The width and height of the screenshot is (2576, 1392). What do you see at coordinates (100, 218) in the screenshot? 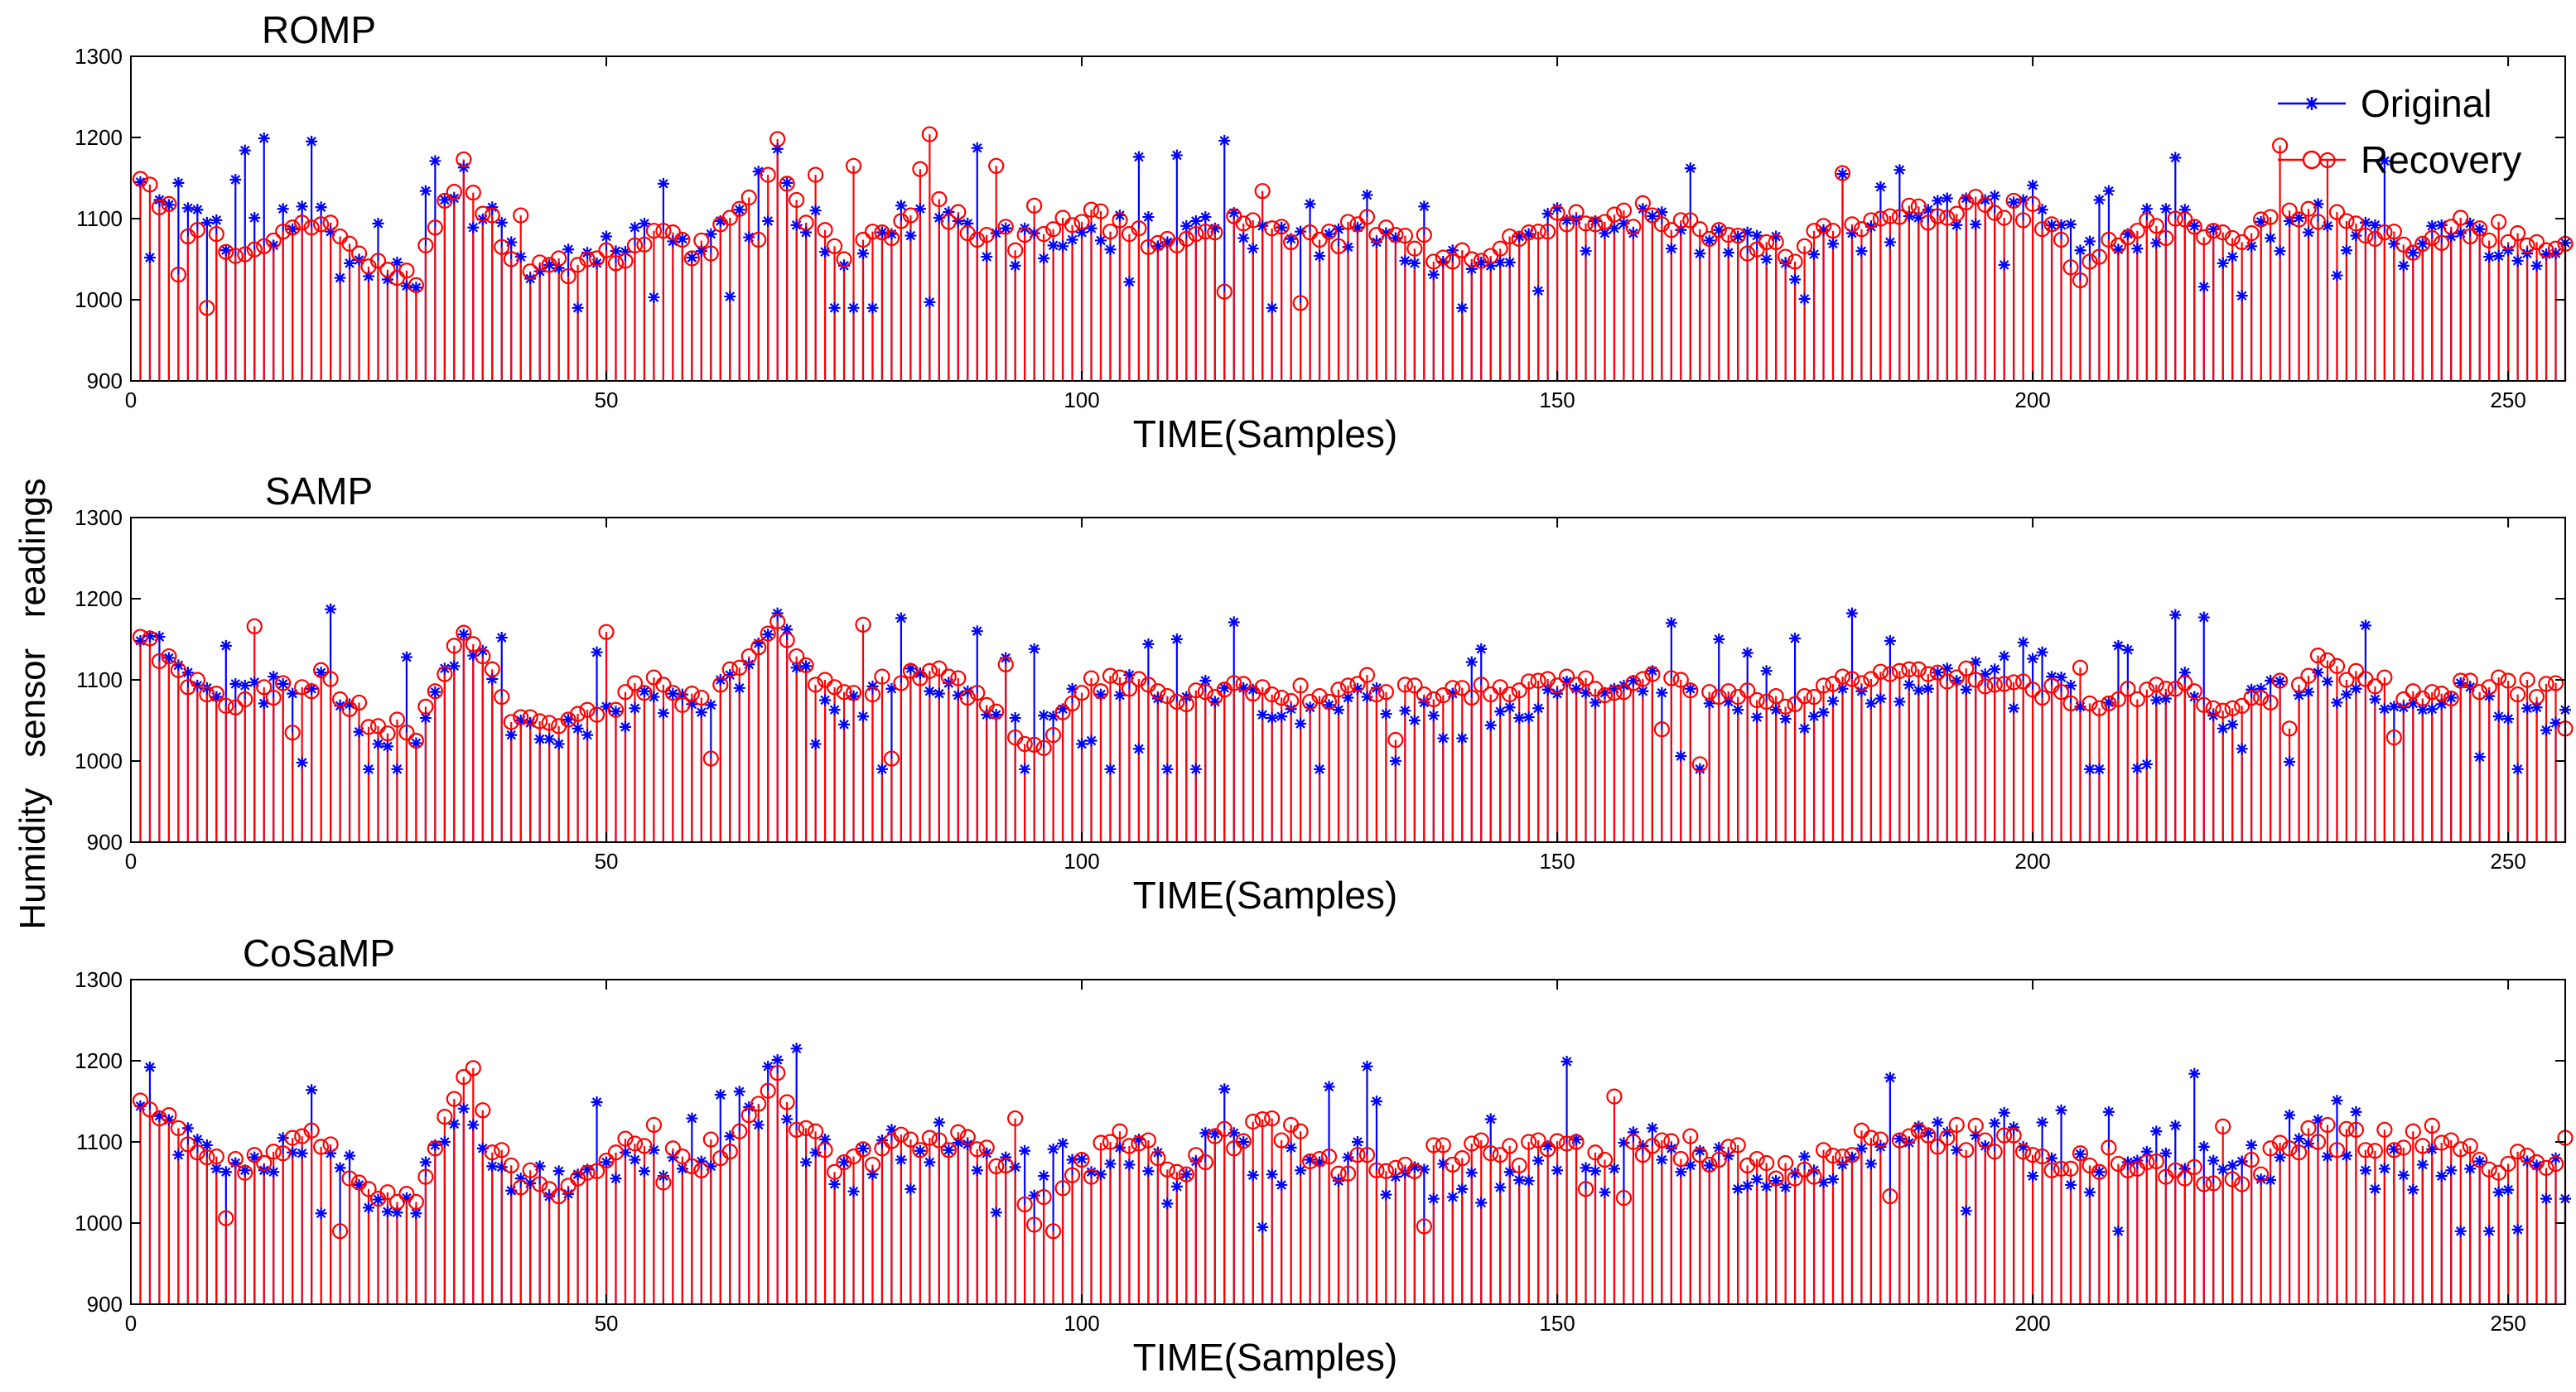
I see `y-tick-label: 1100` at bounding box center [100, 218].